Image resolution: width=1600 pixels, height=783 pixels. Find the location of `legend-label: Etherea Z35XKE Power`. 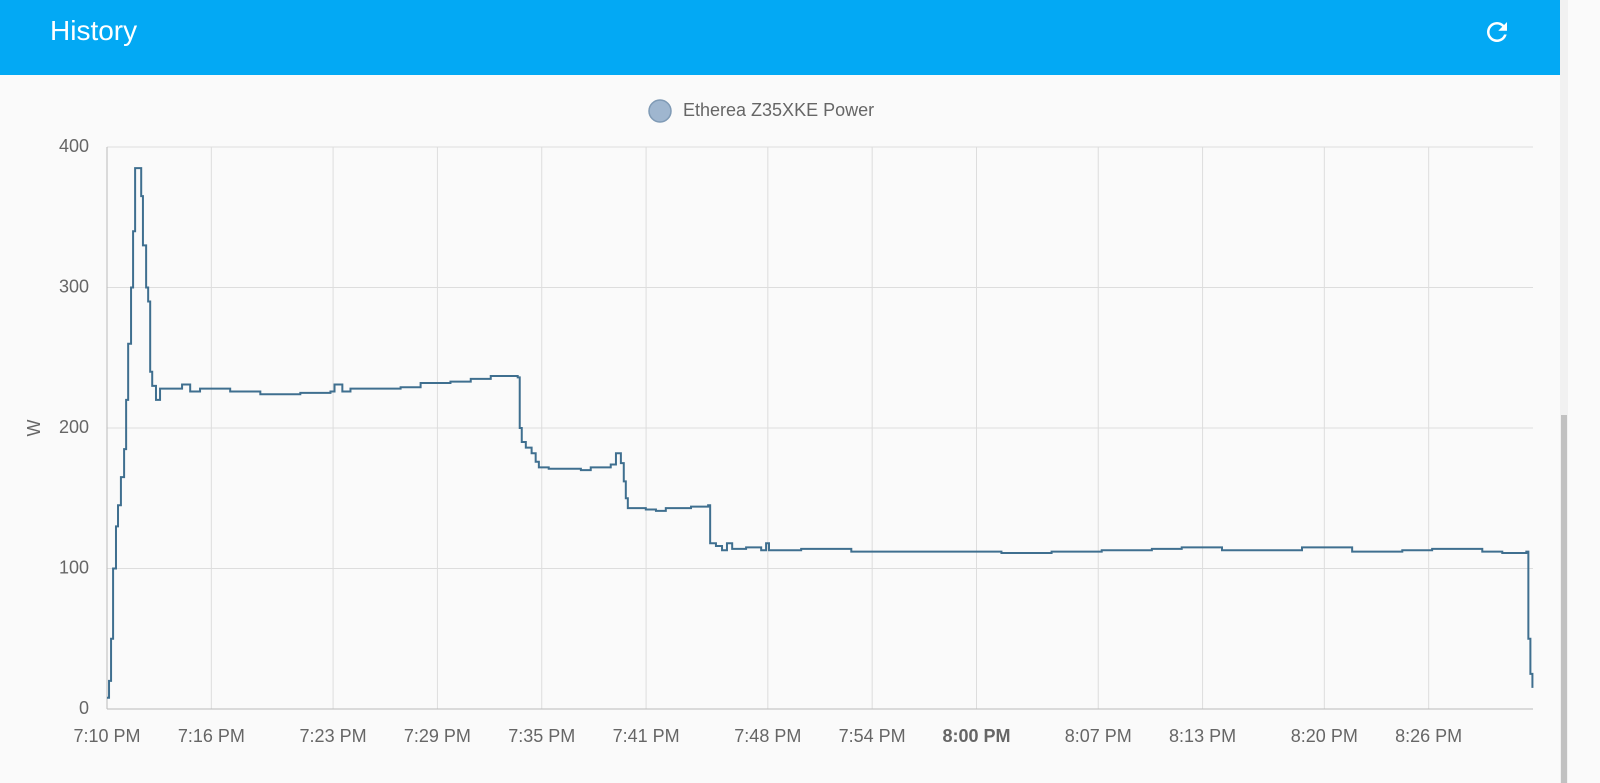

legend-label: Etherea Z35XKE Power is located at coordinates (778, 110).